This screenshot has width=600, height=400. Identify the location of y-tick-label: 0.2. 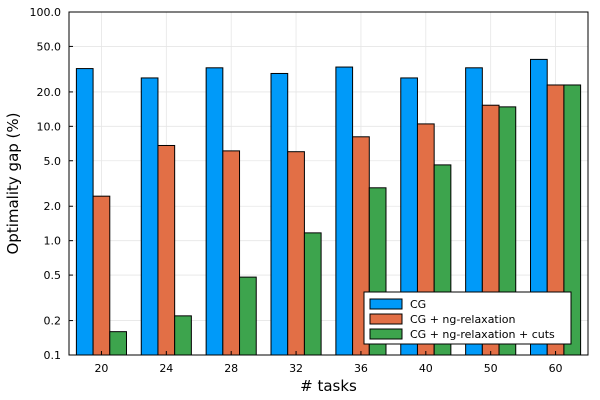
(53, 321).